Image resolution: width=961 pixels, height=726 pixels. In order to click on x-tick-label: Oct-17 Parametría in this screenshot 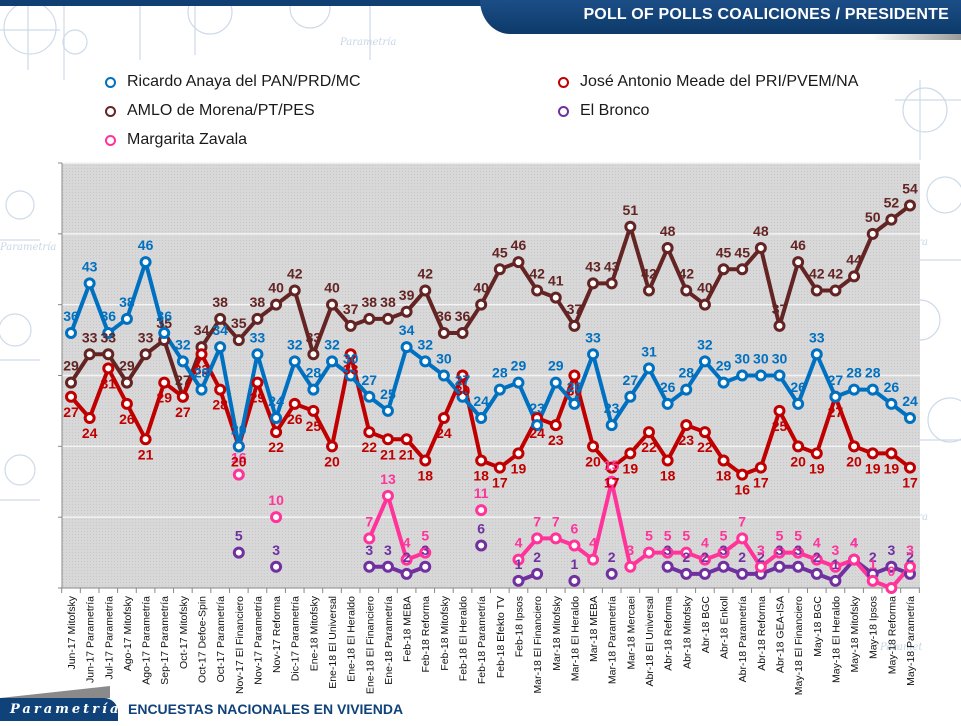, I will do `click(221, 639)`.